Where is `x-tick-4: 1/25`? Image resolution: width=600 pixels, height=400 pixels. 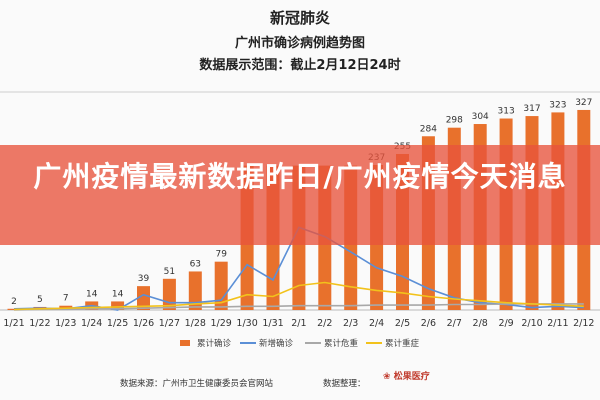 x-tick-4: 1/25 is located at coordinates (117, 323).